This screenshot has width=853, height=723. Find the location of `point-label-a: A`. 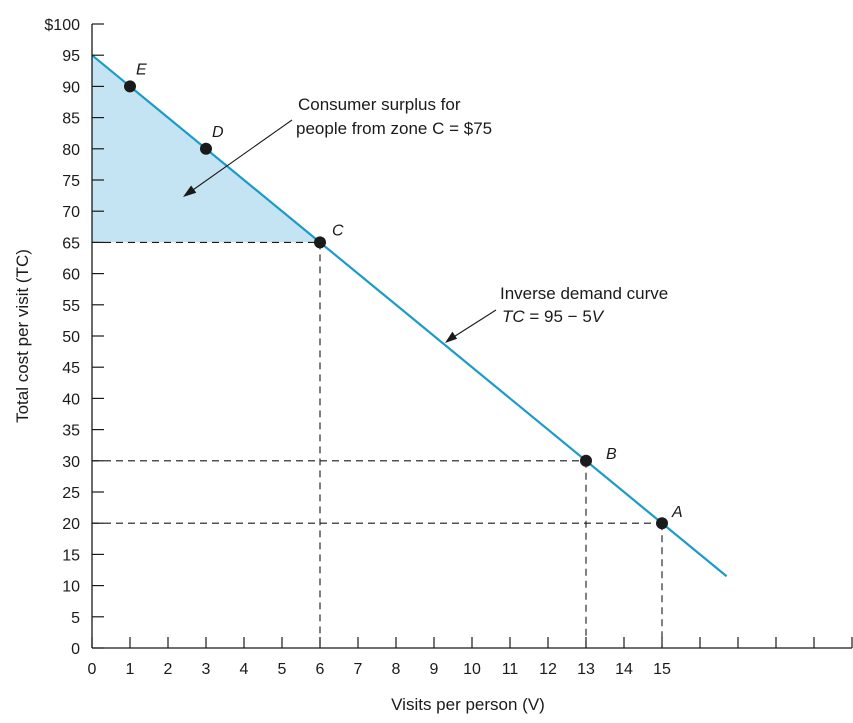

point-label-a: A is located at coordinates (677, 512).